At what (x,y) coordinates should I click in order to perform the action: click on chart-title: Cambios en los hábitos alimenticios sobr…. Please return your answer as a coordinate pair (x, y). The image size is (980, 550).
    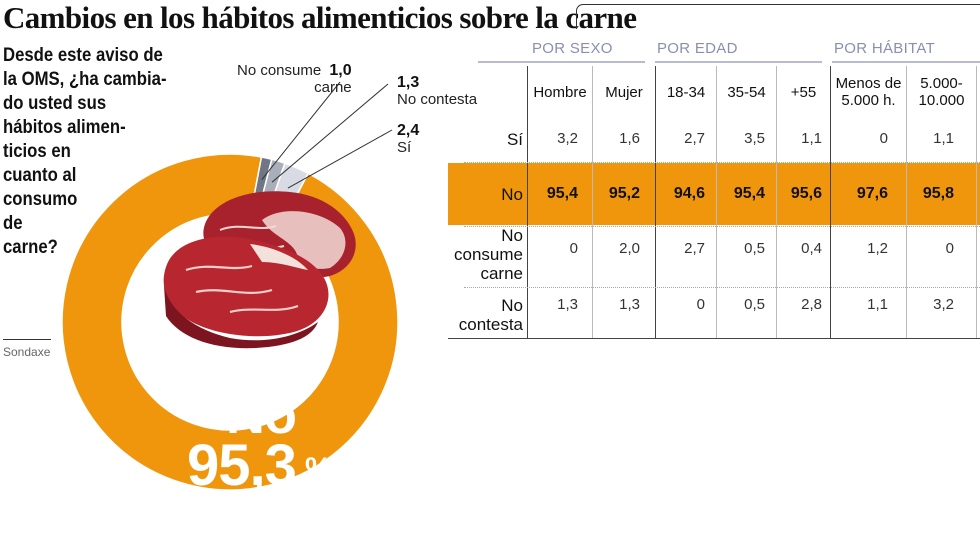
    Looking at the image, I should click on (320, 17).